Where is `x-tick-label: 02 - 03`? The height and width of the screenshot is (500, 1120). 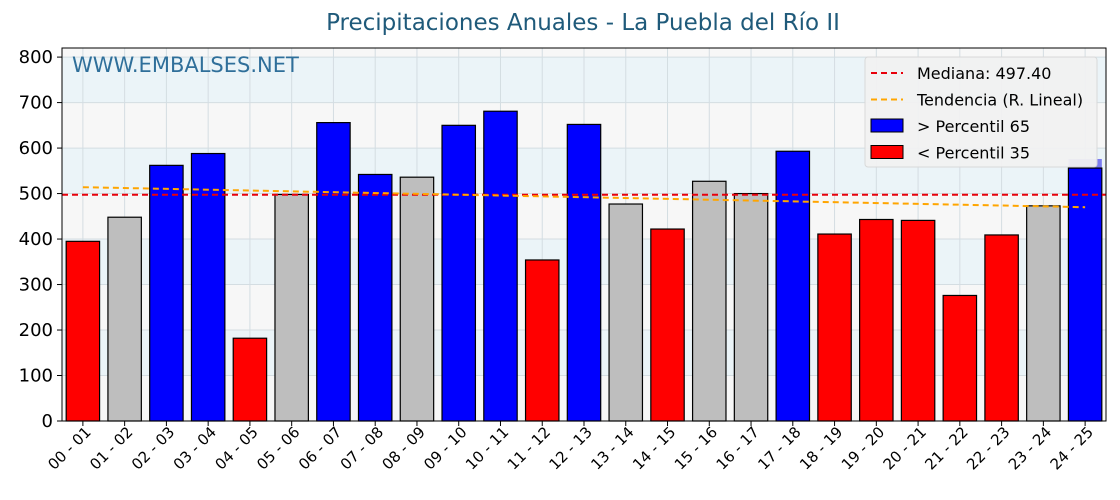
x-tick-label: 02 - 03 is located at coordinates (153, 448).